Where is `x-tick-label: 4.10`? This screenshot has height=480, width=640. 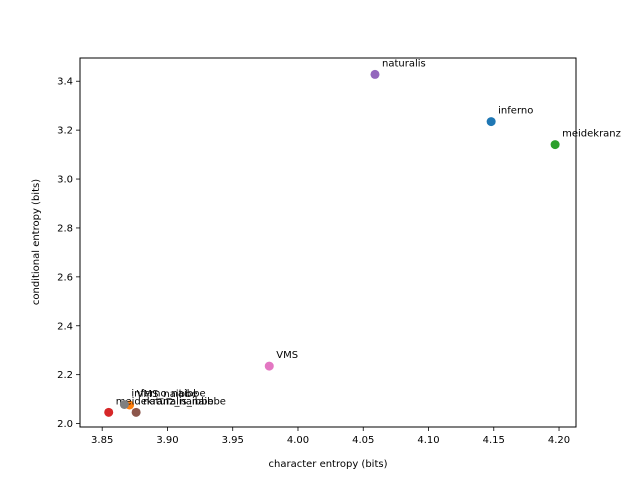
x-tick-label: 4.10 is located at coordinates (428, 440).